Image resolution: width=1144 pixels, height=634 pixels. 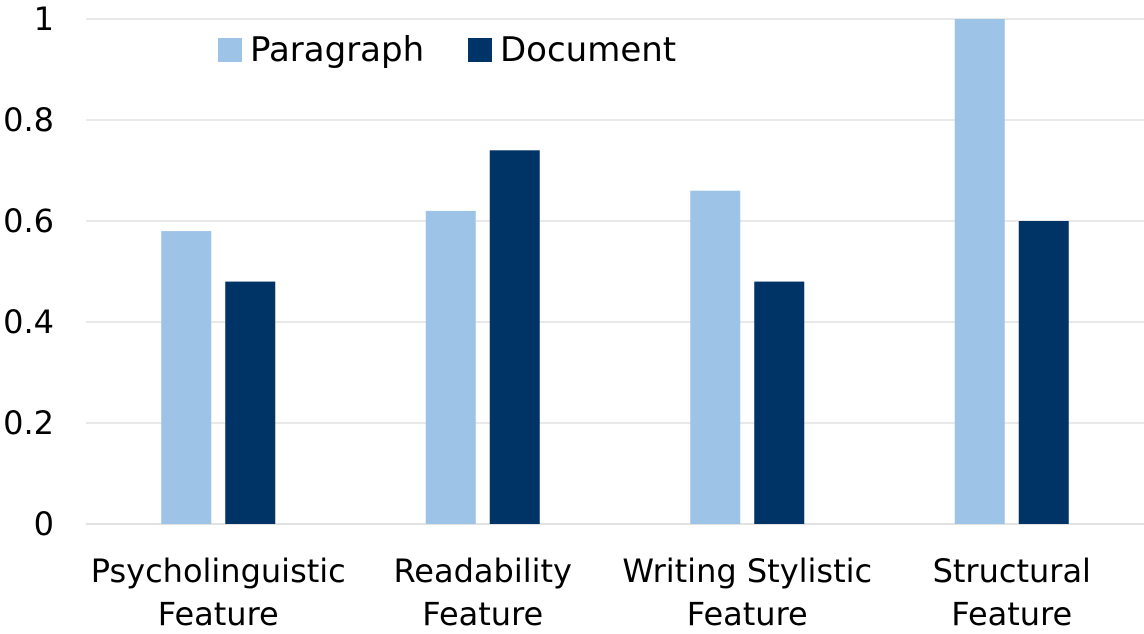 What do you see at coordinates (28, 120) in the screenshot?
I see `y-tick-label: 0.8` at bounding box center [28, 120].